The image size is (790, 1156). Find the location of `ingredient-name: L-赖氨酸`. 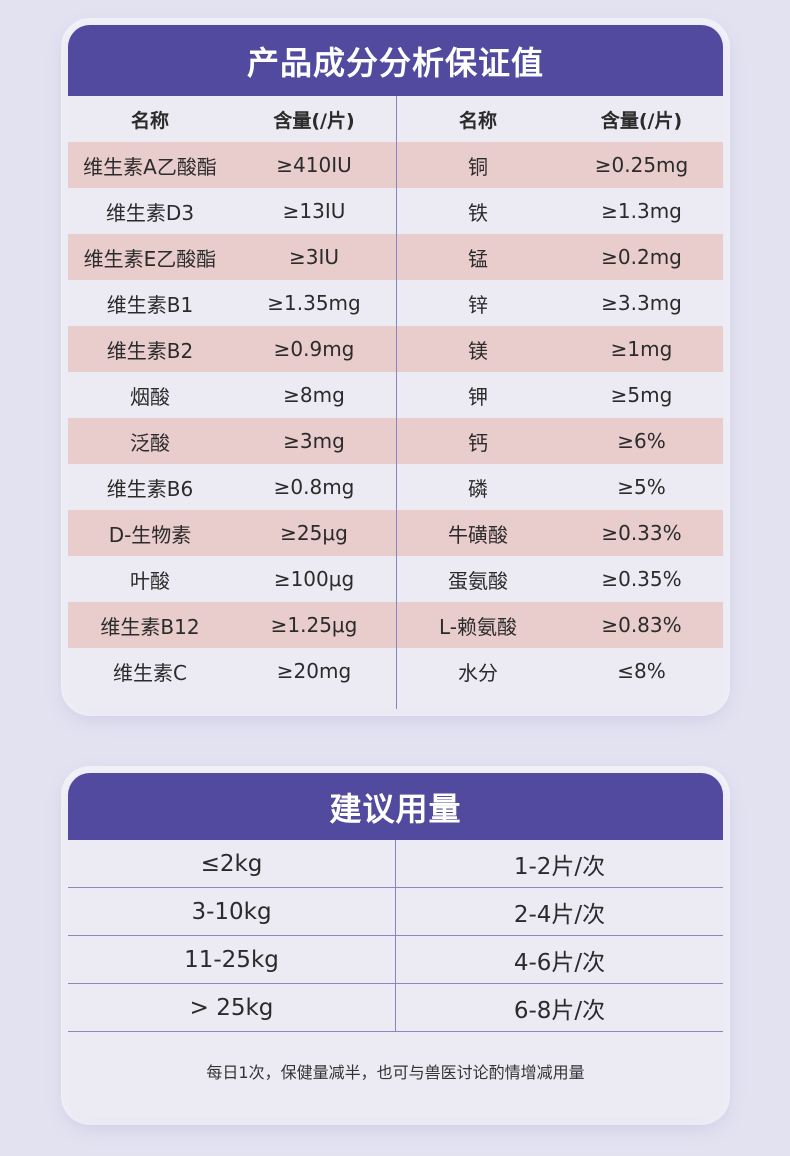

ingredient-name: L-赖氨酸 is located at coordinates (477, 626).